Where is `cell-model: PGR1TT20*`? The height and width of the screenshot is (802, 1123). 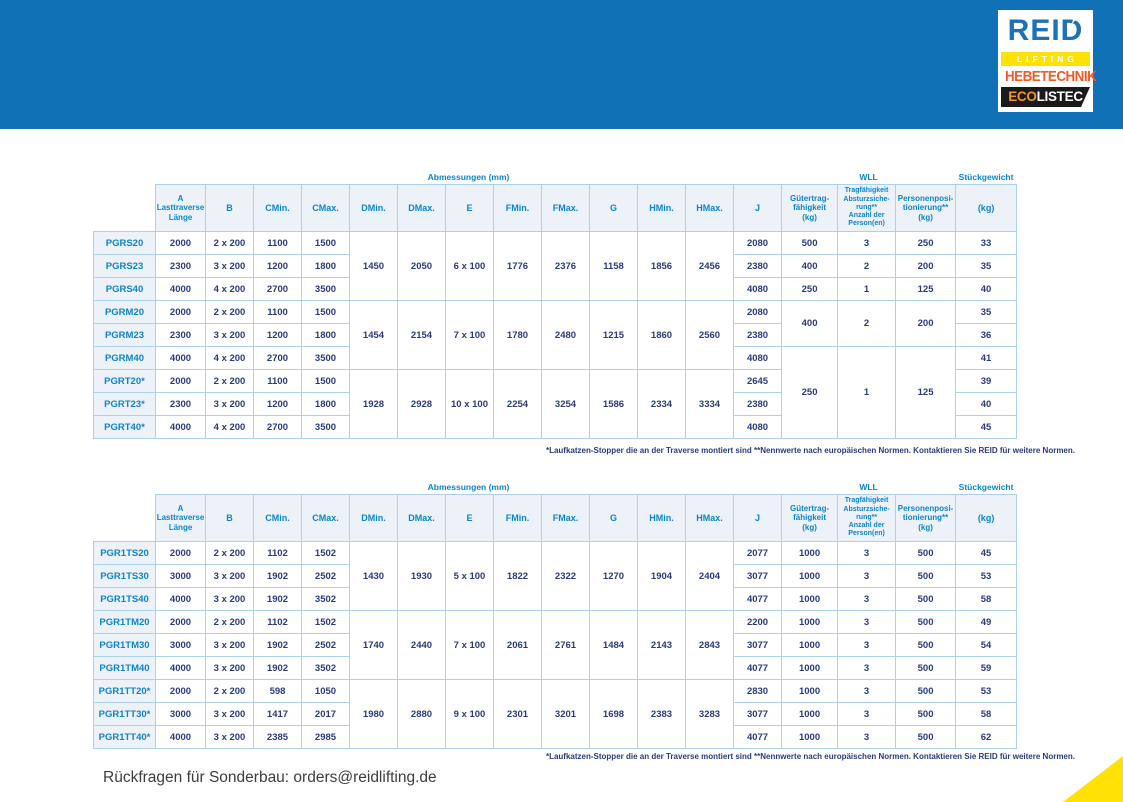
cell-model: PGR1TT20* is located at coordinates (124, 691).